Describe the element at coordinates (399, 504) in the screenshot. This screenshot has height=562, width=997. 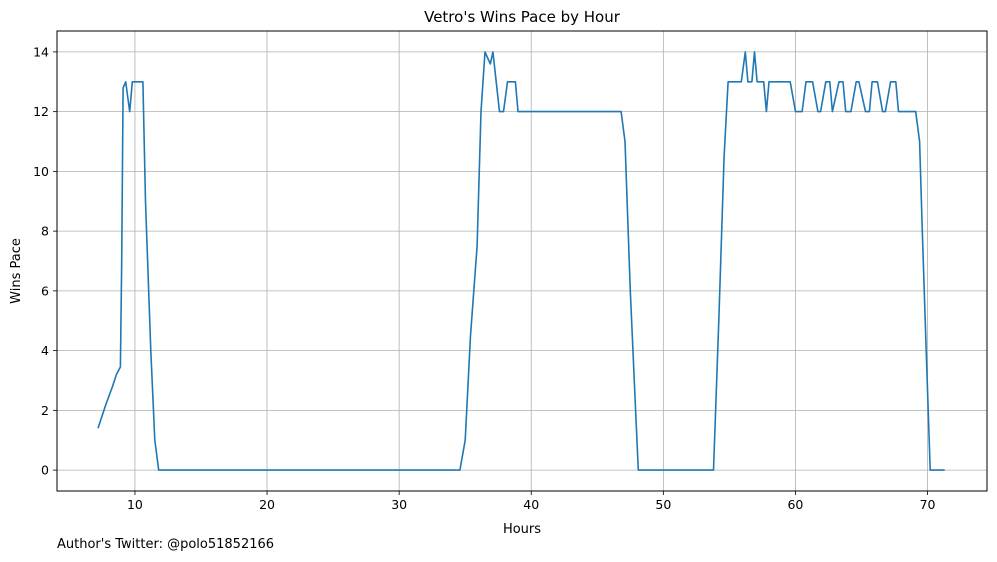
I see `x-tick-label: 30` at that location.